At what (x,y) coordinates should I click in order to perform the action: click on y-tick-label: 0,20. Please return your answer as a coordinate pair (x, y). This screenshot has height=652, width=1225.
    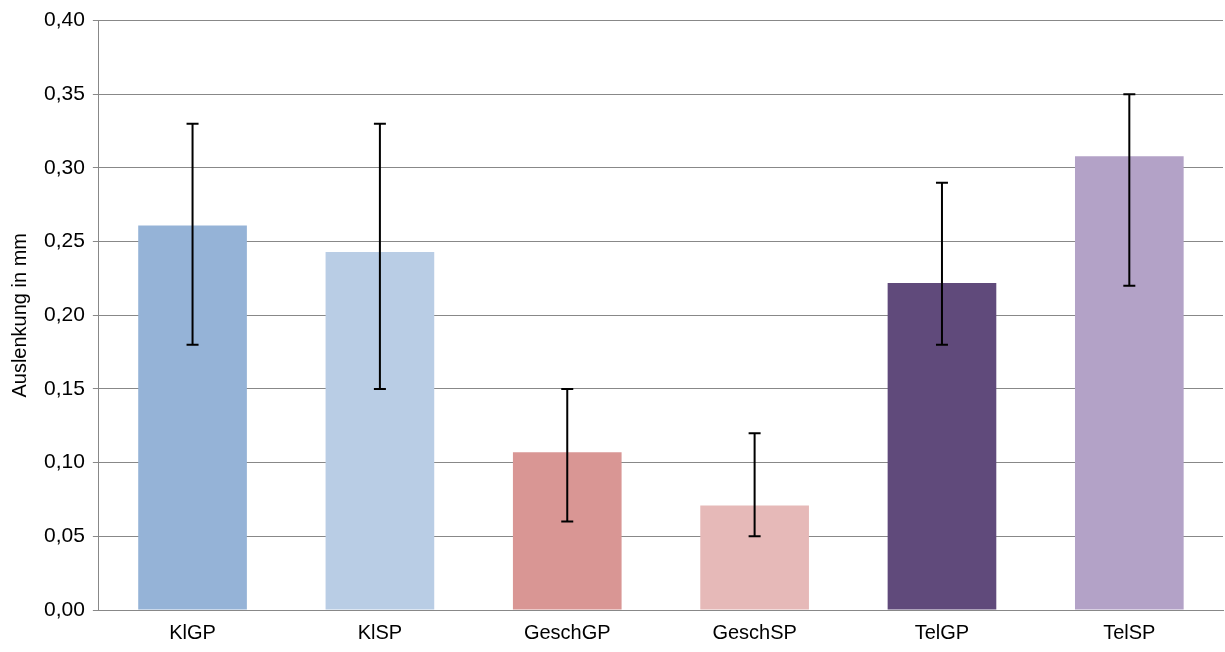
    Looking at the image, I should click on (64, 314).